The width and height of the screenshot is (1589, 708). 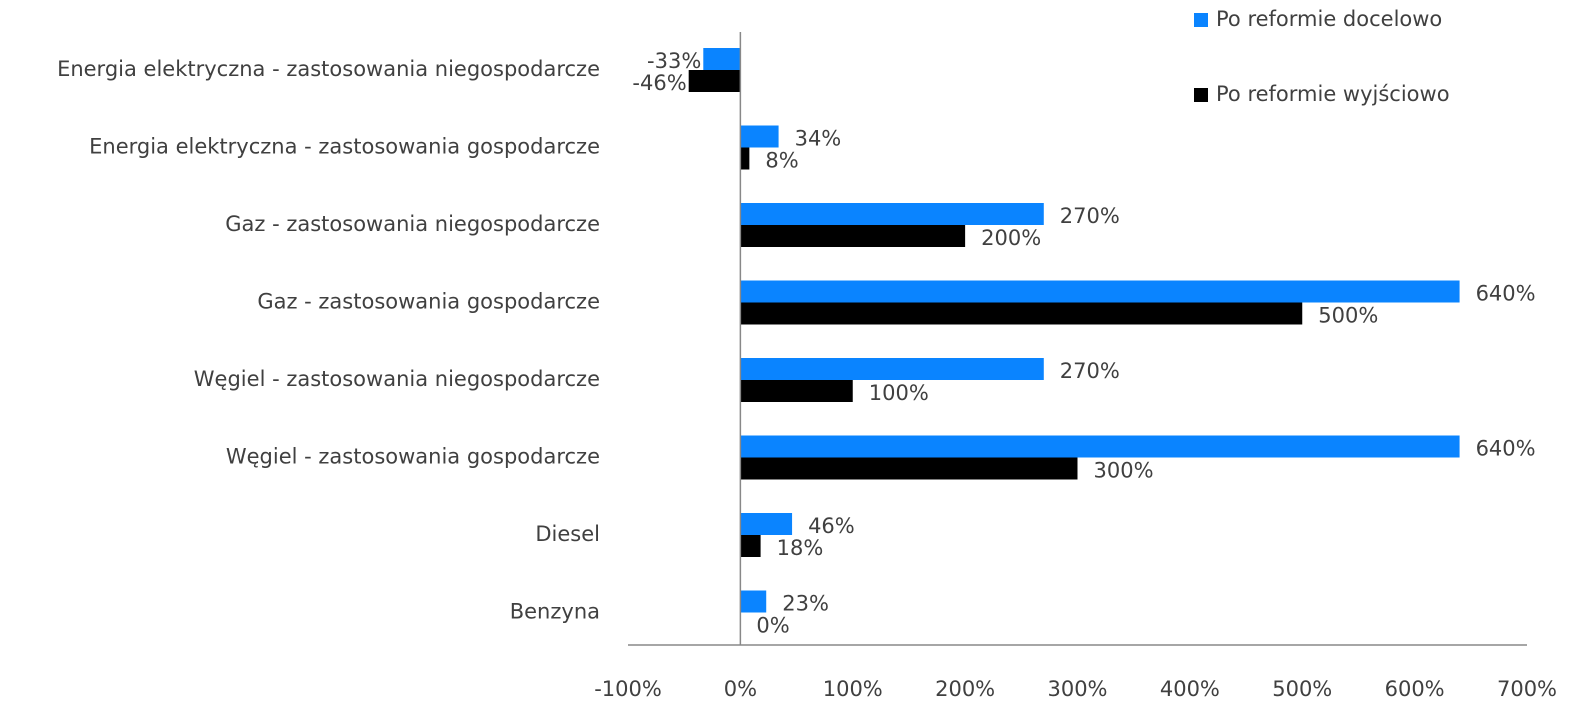 What do you see at coordinates (397, 379) in the screenshot?
I see `y-tick-label: Węgiel - zastosowania niegospodarcze` at bounding box center [397, 379].